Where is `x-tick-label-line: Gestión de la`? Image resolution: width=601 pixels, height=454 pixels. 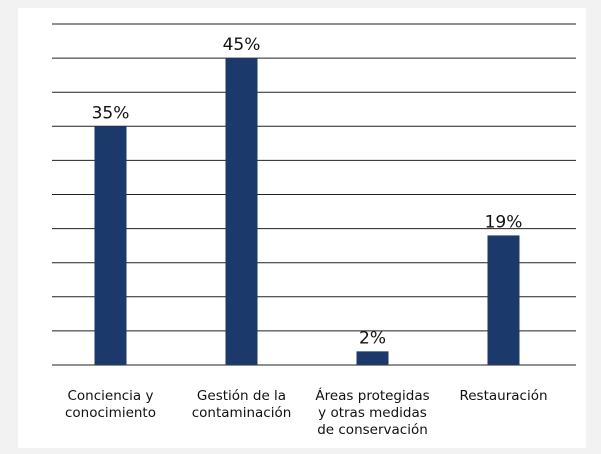
x-tick-label-line: Gestión de la is located at coordinates (241, 396).